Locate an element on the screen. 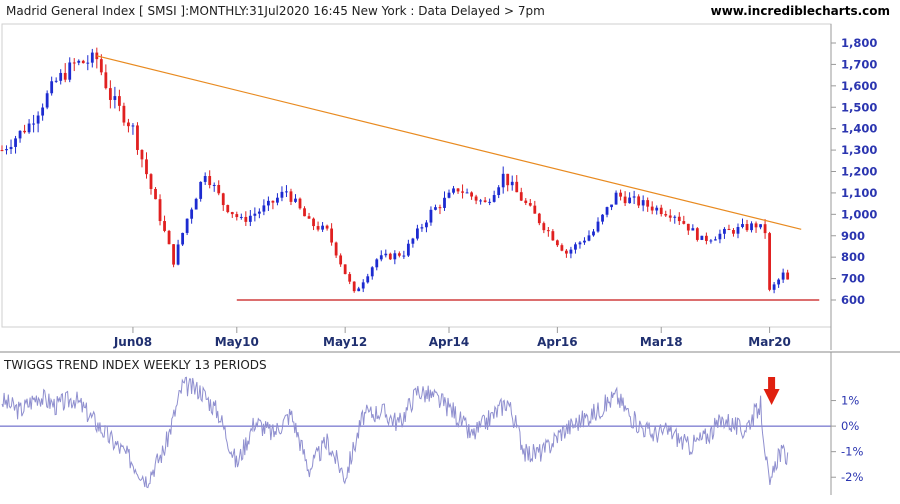 Image resolution: width=900 pixels, height=504 pixels. x-tick-label: Mar18 is located at coordinates (661, 342).